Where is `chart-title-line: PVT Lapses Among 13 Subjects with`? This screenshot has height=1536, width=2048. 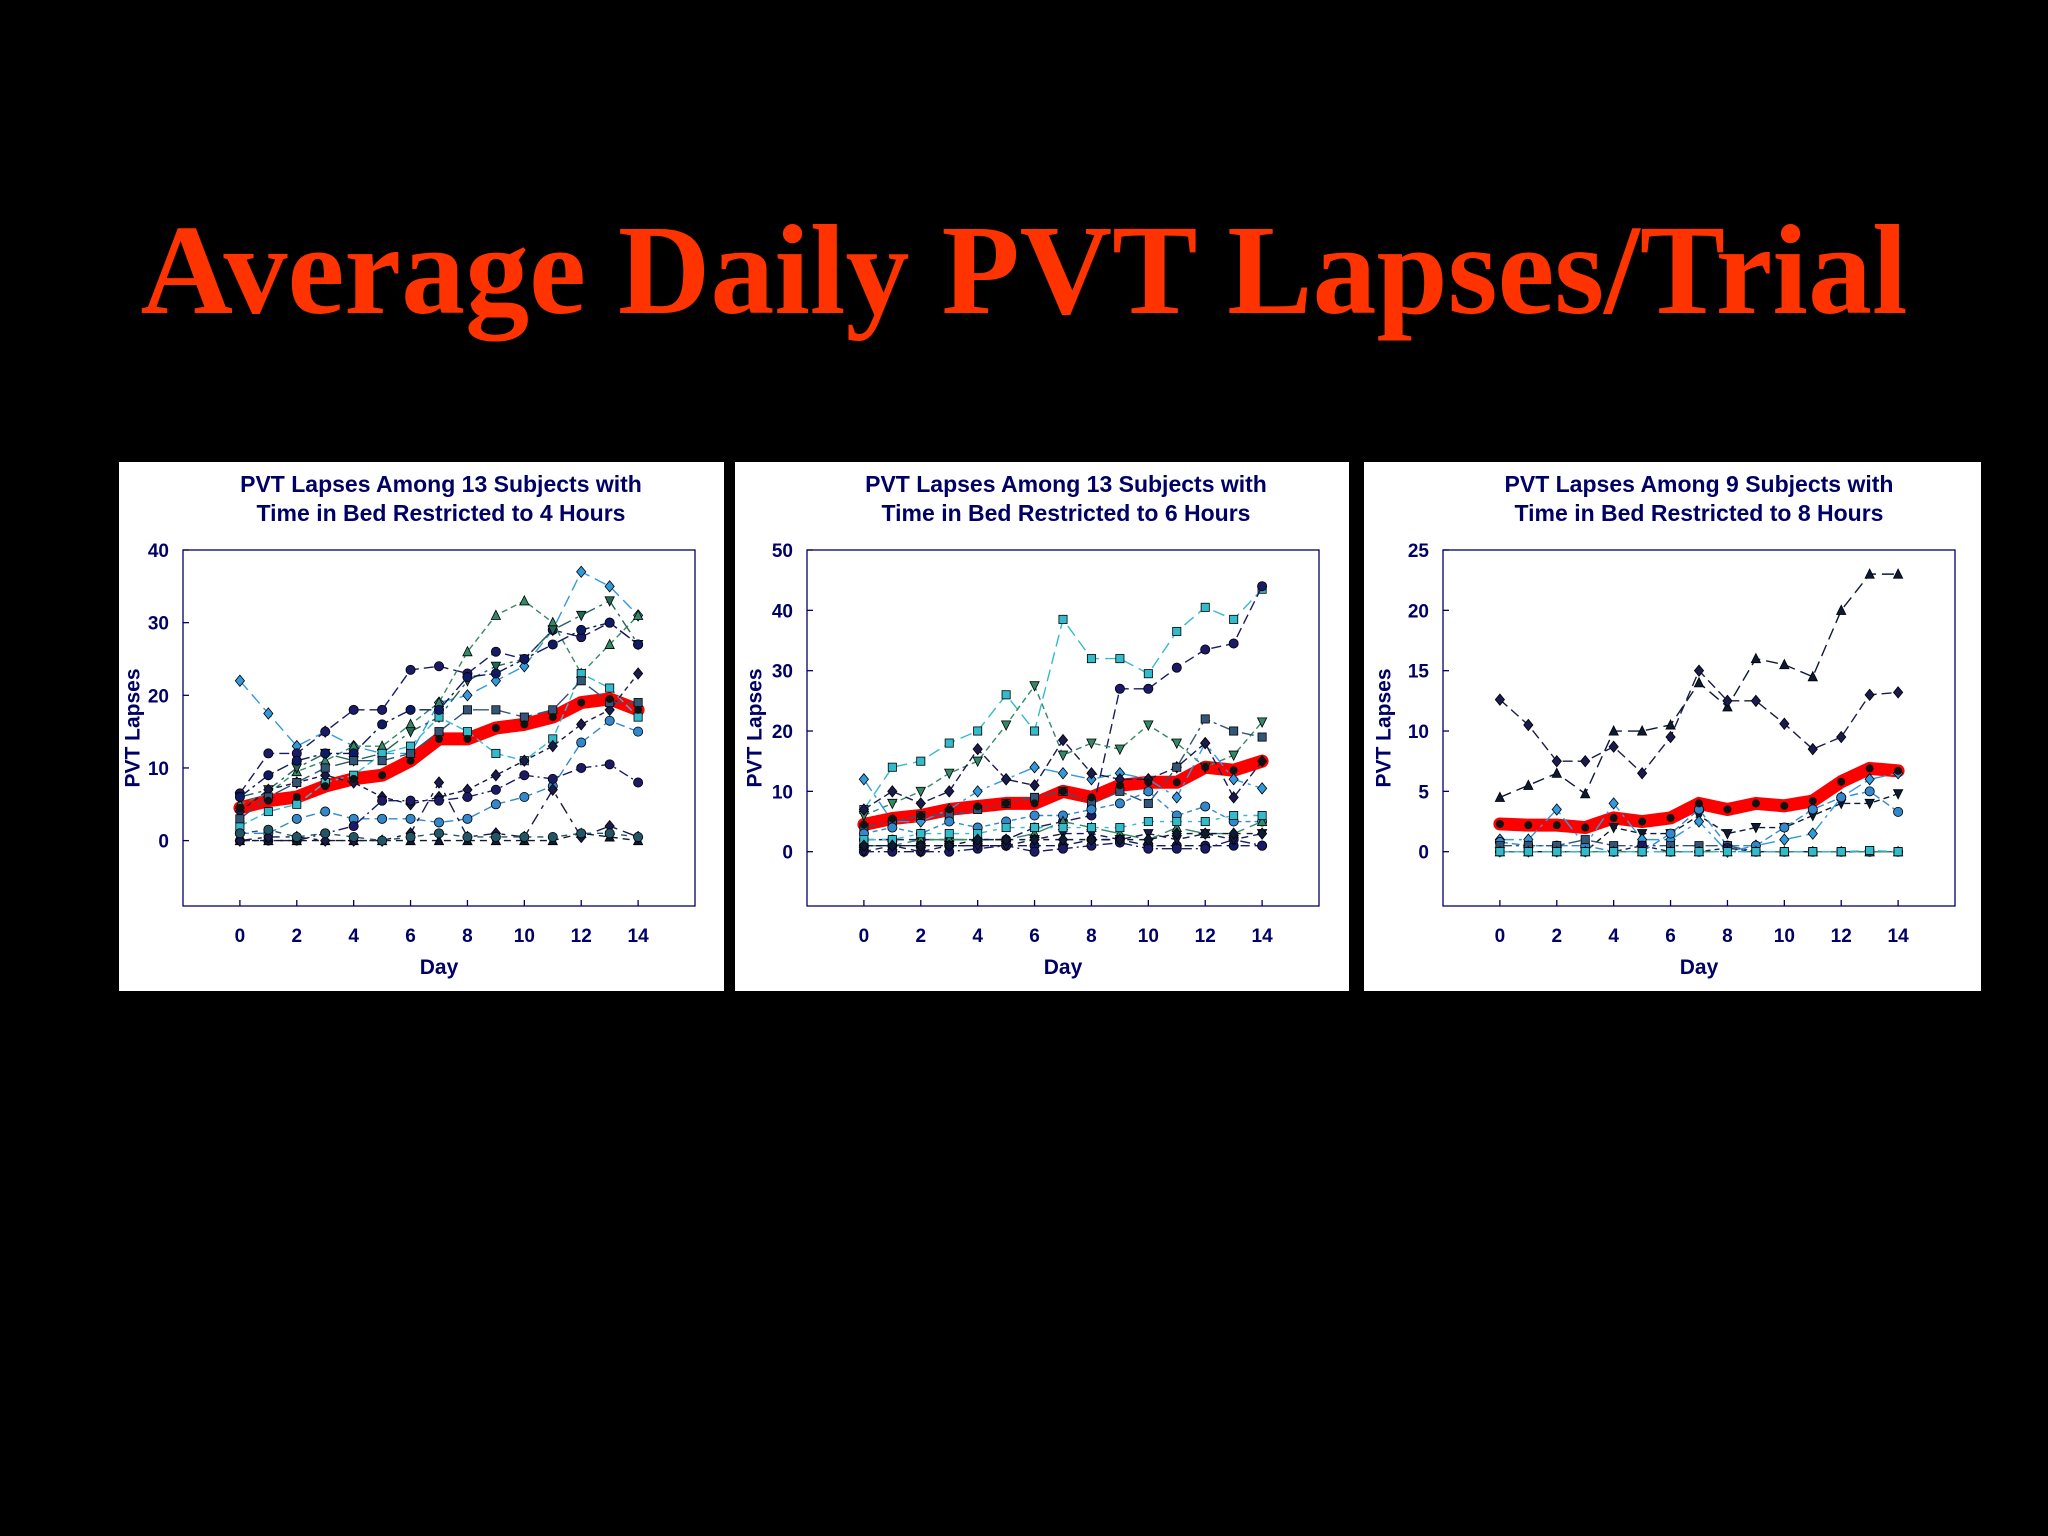 chart-title-line: PVT Lapses Among 13 Subjects with is located at coordinates (1066, 484).